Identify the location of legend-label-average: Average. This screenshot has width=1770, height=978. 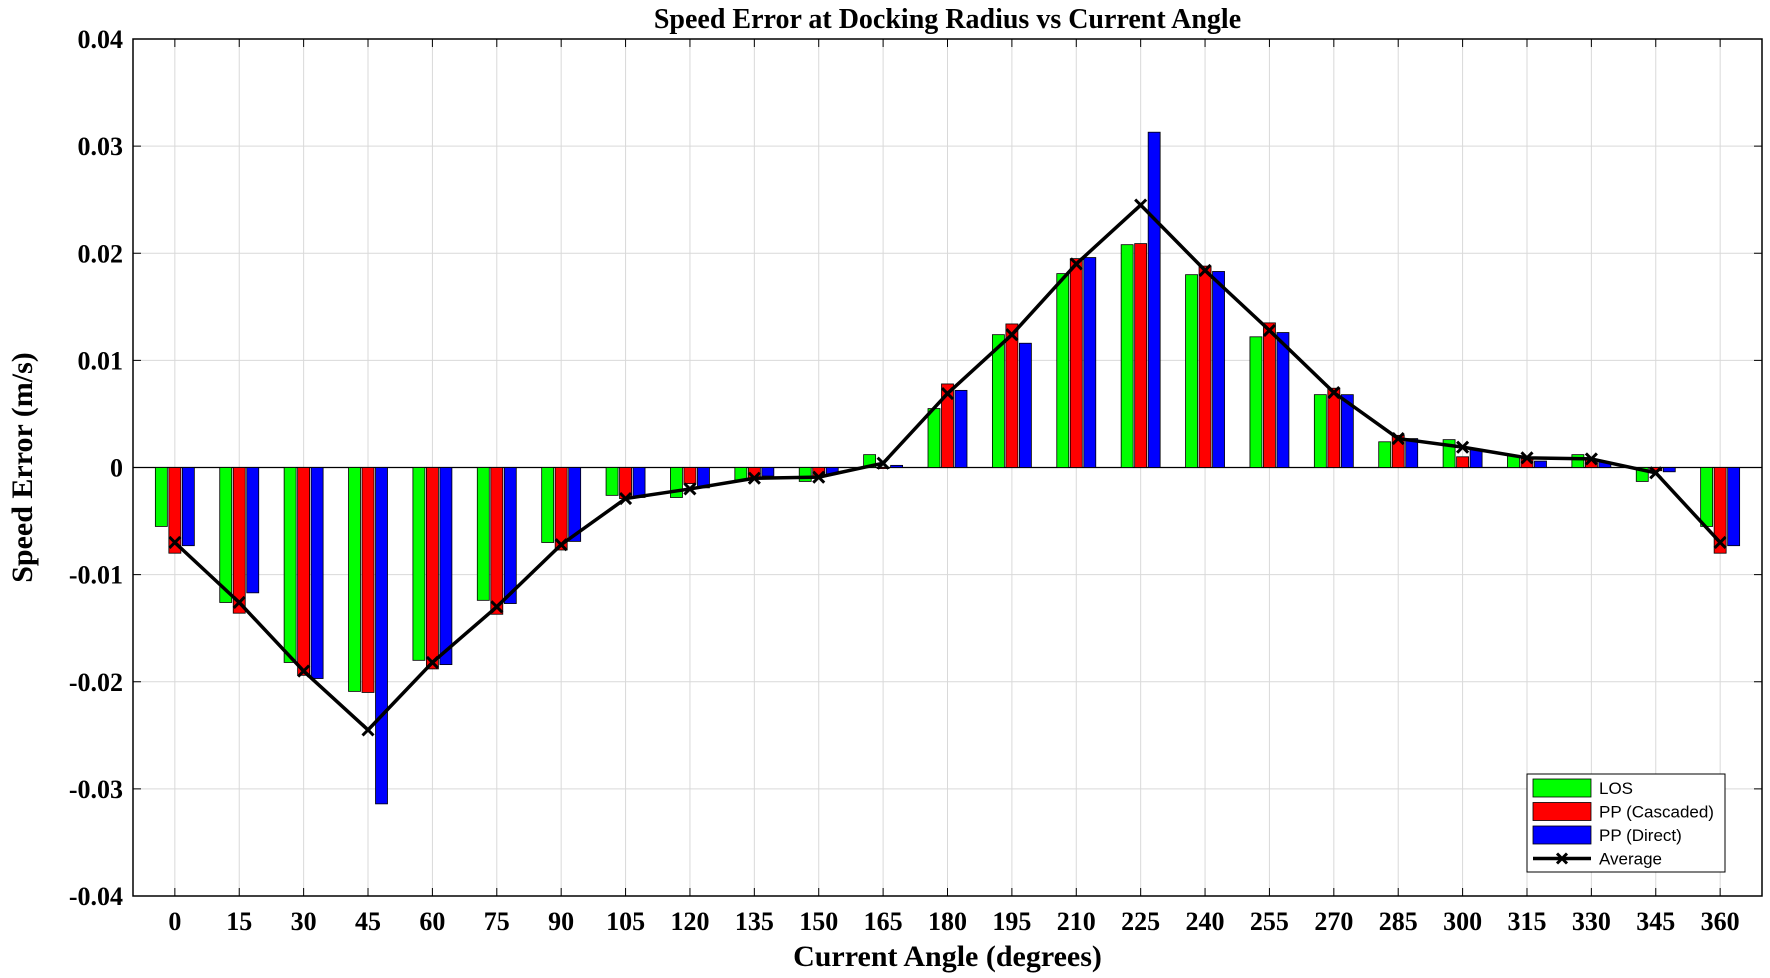
(1630, 859).